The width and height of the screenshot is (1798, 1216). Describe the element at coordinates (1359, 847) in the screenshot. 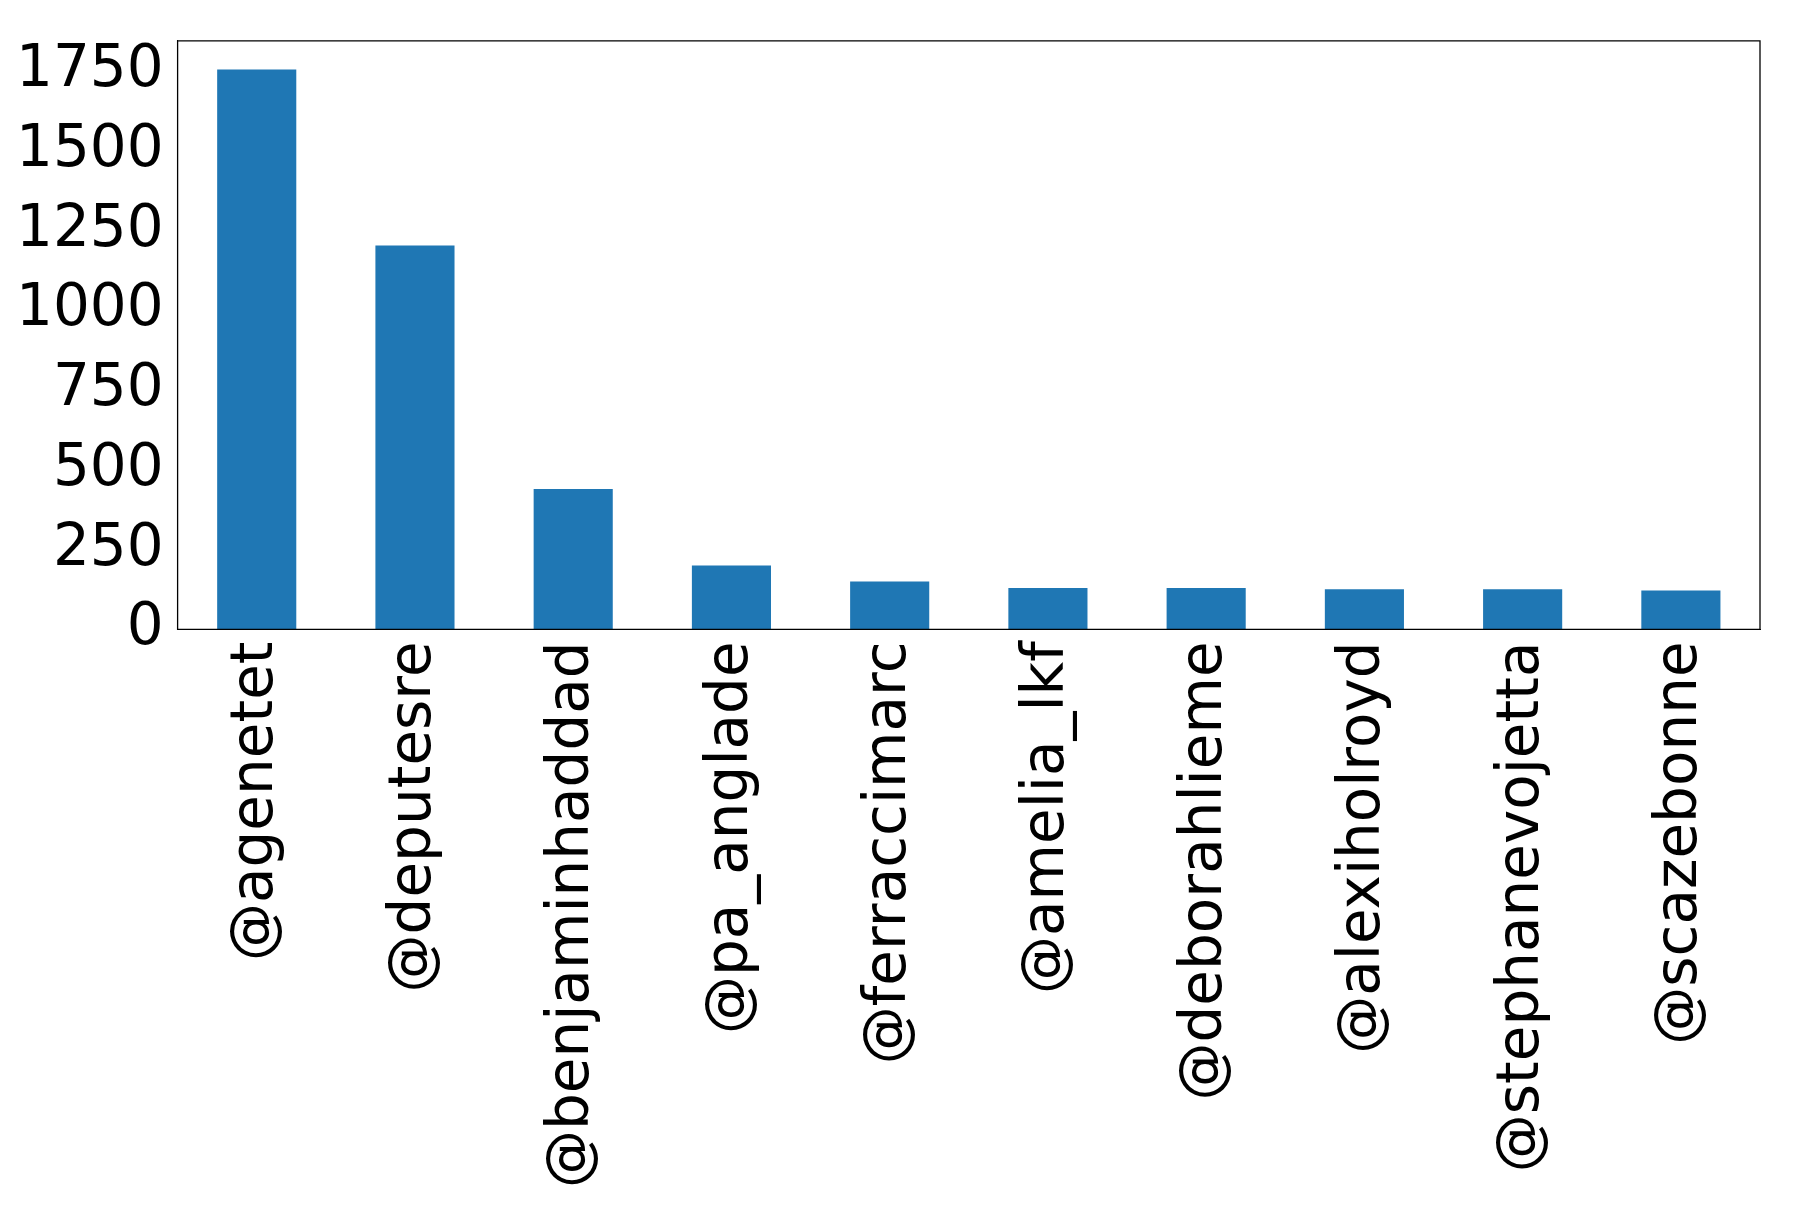

I see `x-tick-label: @alexiholroyd` at that location.